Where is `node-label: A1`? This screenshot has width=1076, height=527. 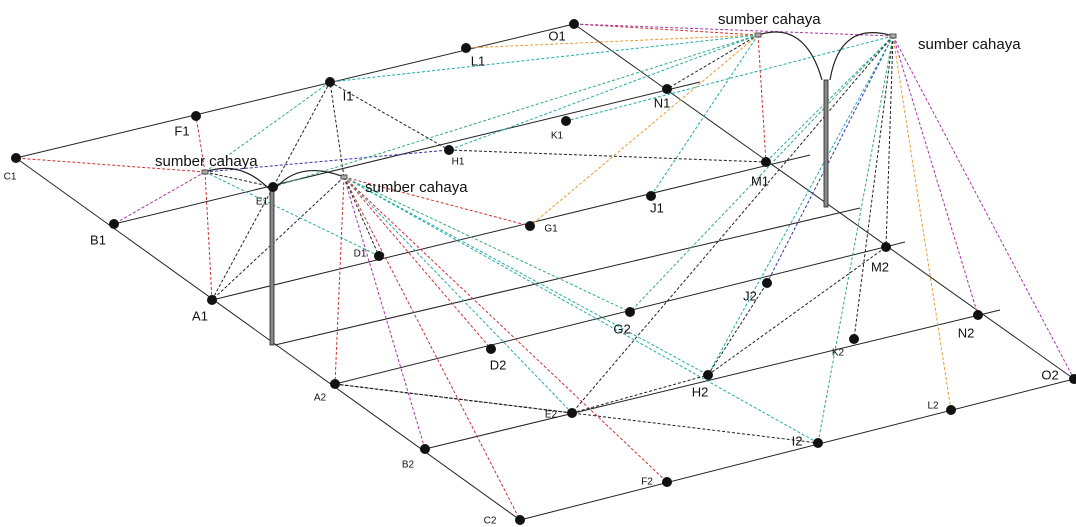
node-label: A1 is located at coordinates (200, 315).